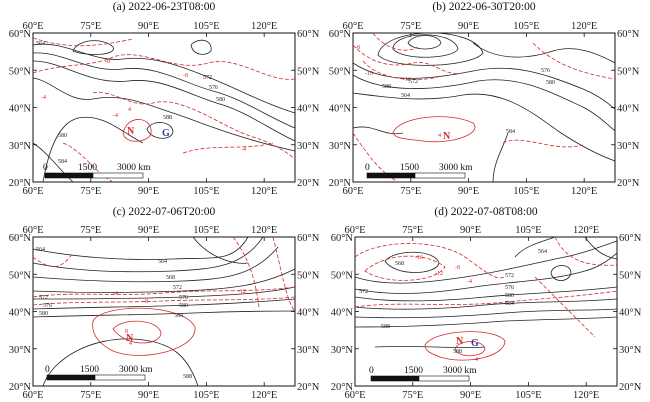 This screenshot has height=402, width=650. I want to click on panel-b-contour-labels: 564 572 576 580 588 584 -8 -16 -12 4, so click(455, 92).